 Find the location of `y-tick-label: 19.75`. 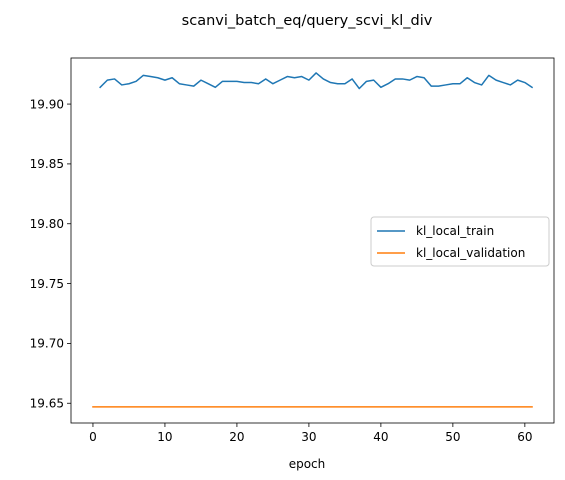

y-tick-label: 19.75 is located at coordinates (47, 284).